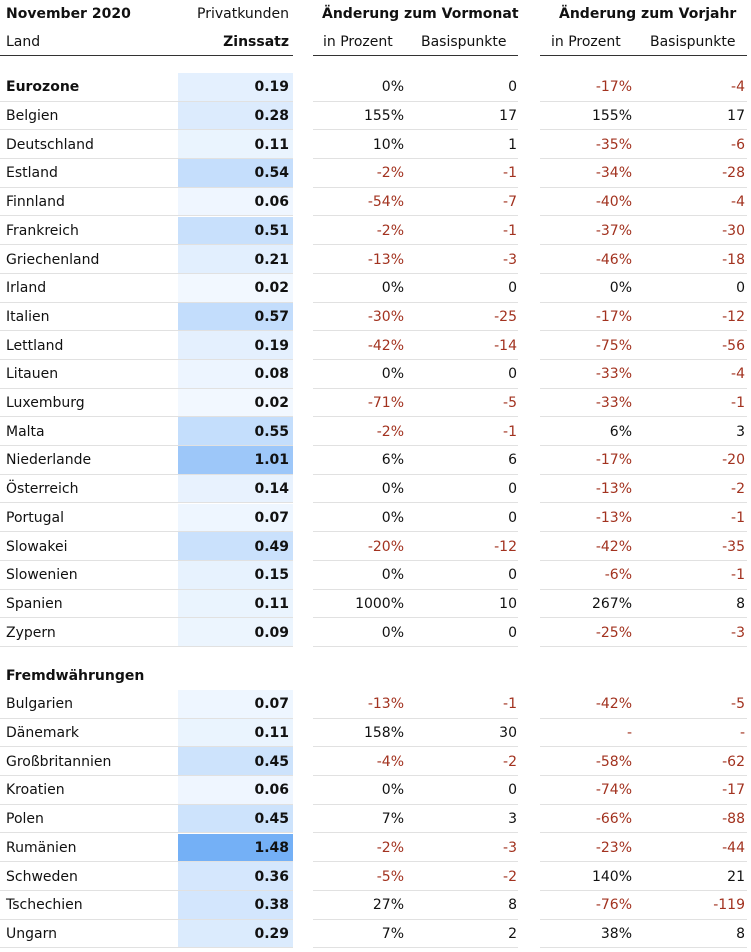  What do you see at coordinates (385, 345) in the screenshot?
I see `month-change-percent: -42%` at bounding box center [385, 345].